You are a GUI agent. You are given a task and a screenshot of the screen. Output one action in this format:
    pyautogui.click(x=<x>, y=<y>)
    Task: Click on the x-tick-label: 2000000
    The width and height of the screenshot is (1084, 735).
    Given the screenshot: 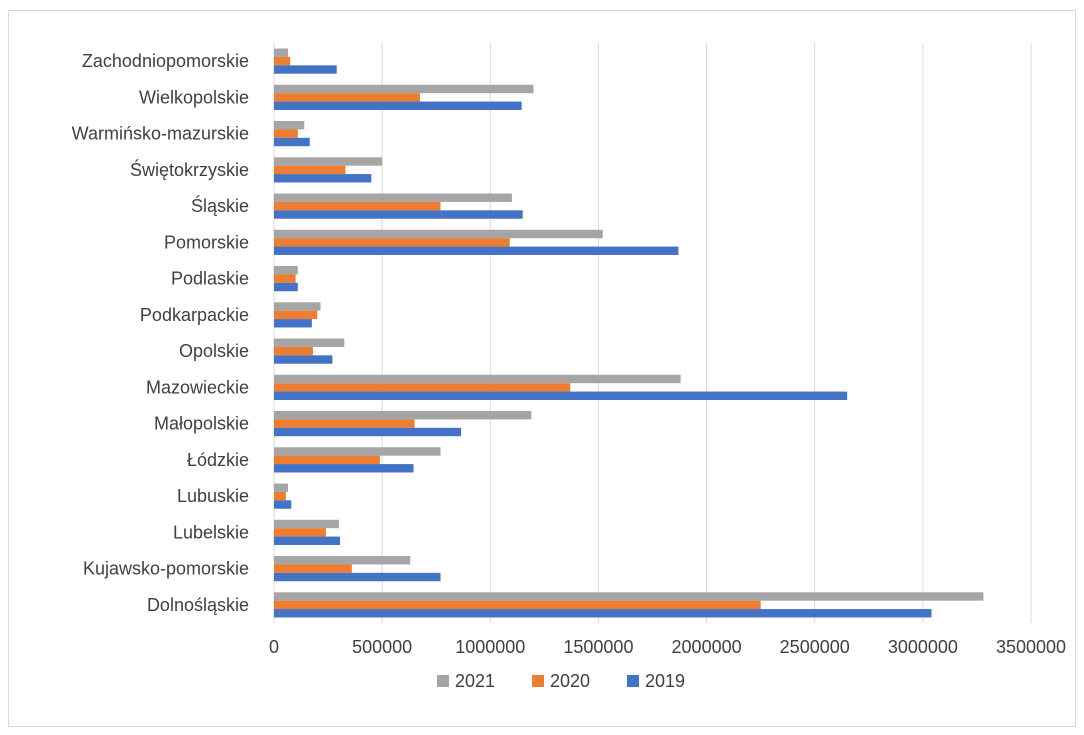 What is the action you would take?
    pyautogui.click(x=707, y=647)
    